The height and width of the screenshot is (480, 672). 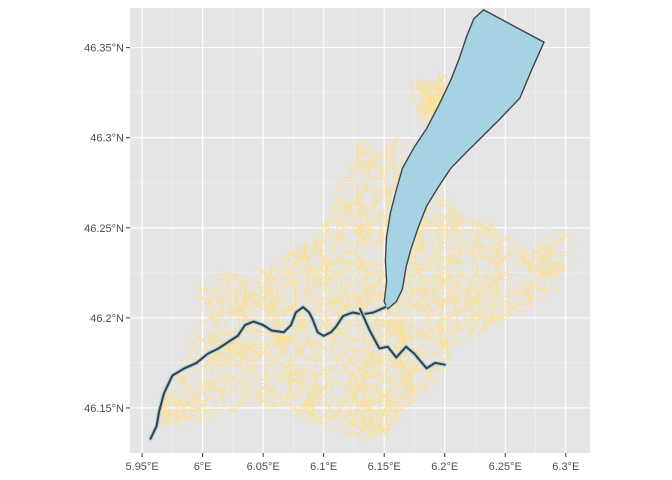 What do you see at coordinates (565, 467) in the screenshot?
I see `x-tick-label: 6.3°E` at bounding box center [565, 467].